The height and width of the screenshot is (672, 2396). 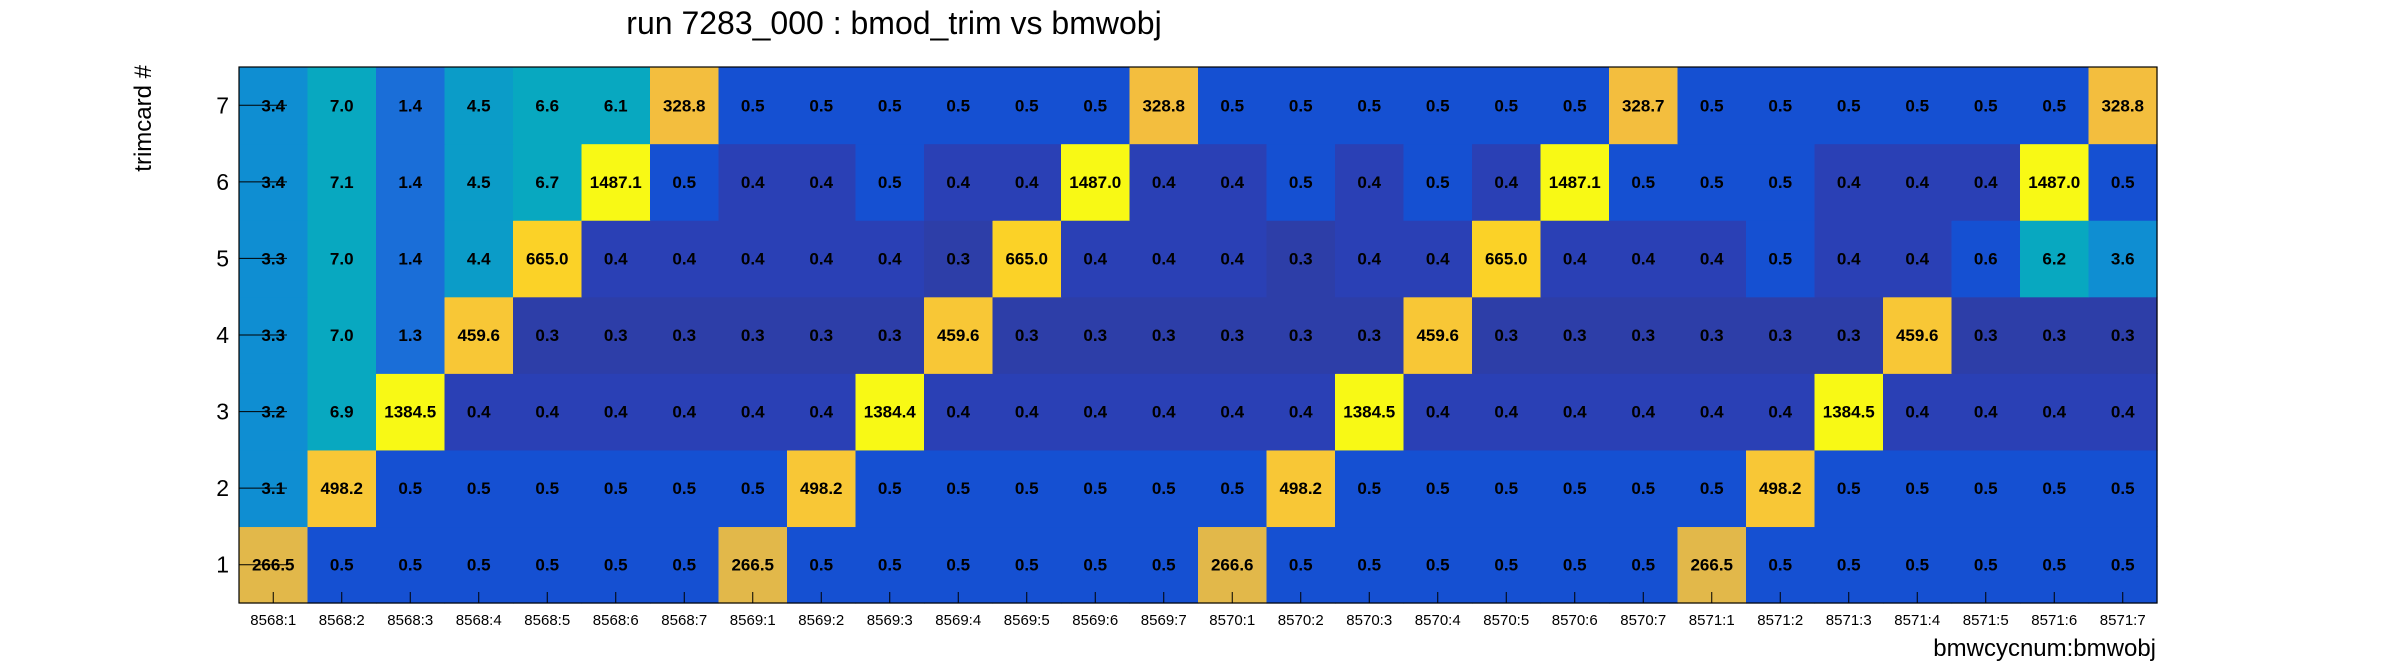 I want to click on chart-title: run 7283_000 : bmod_trim vs bmwobj, so click(x=893, y=23).